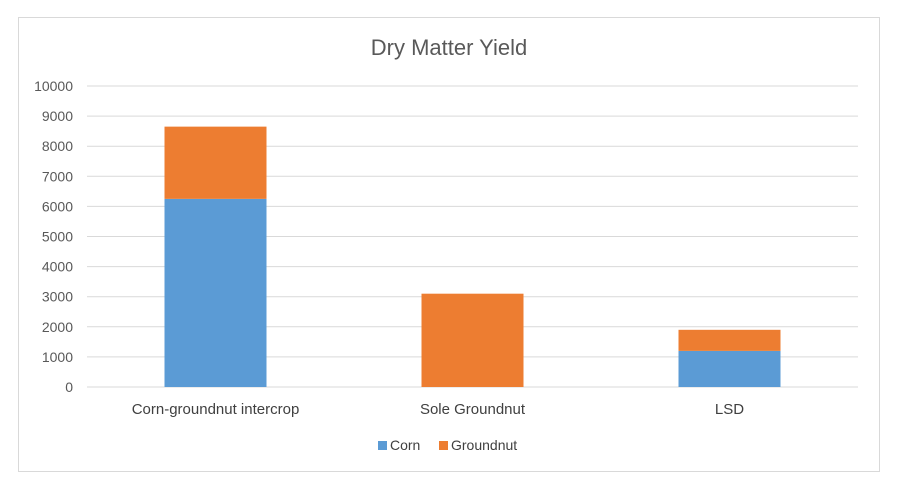 The height and width of the screenshot is (492, 898). I want to click on y-tick-label: 7000, so click(57, 176).